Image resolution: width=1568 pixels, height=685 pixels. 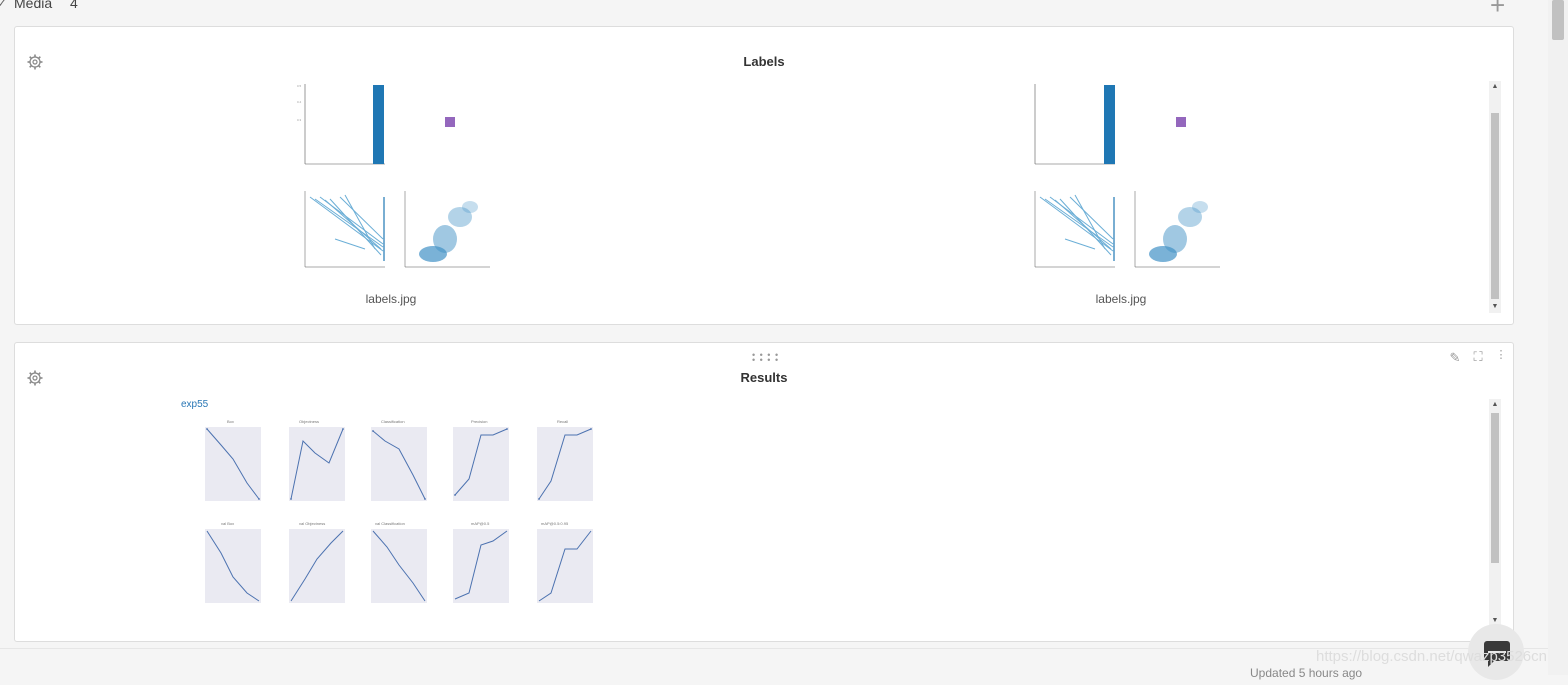 What do you see at coordinates (1558, 337) in the screenshot?
I see `page-scrollbar` at bounding box center [1558, 337].